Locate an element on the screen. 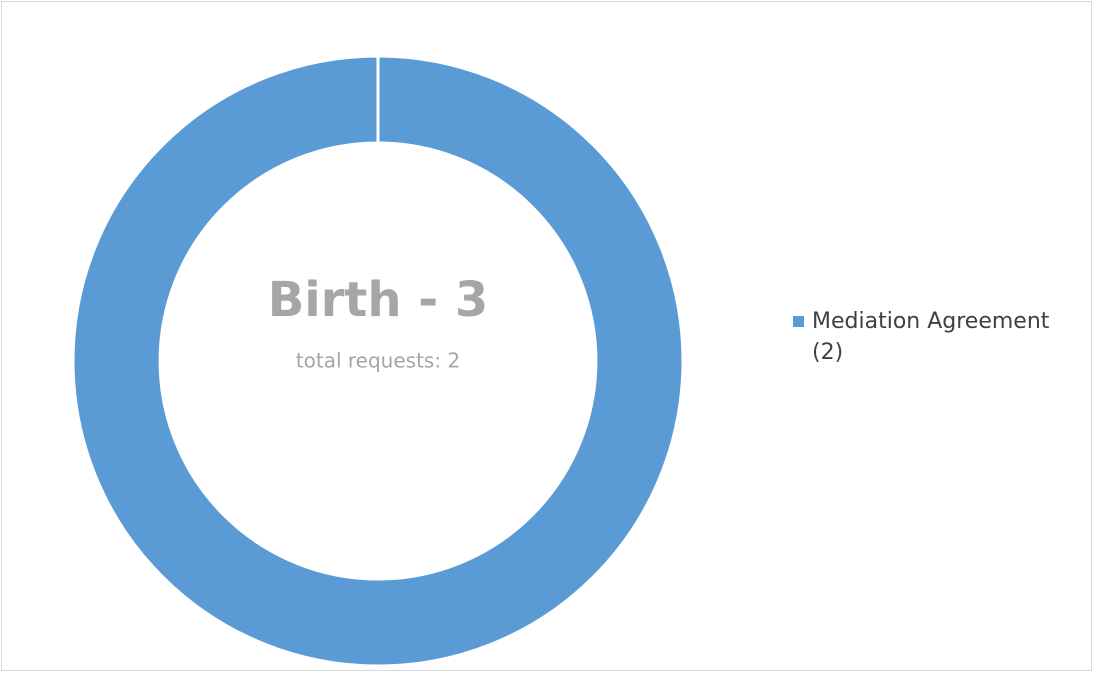  legend-label: Mediation Agreement is located at coordinates (931, 321).